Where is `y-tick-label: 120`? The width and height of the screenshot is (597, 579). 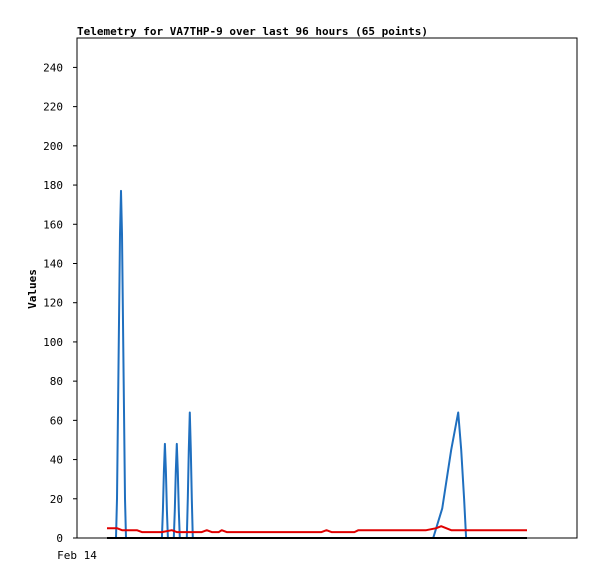 y-tick-label: 120 is located at coordinates (53, 303).